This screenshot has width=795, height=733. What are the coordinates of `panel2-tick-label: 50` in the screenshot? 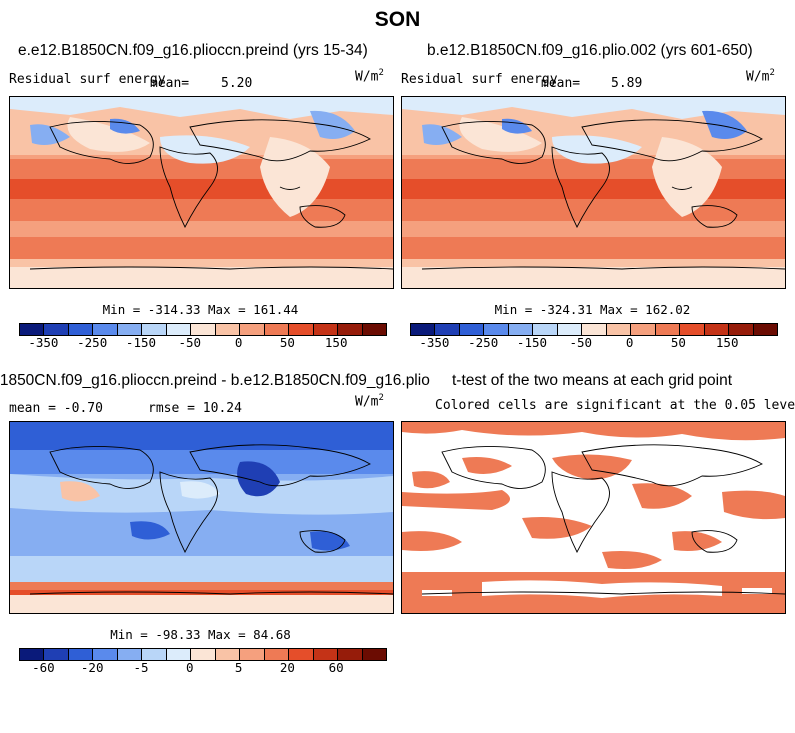 It's located at (678, 342).